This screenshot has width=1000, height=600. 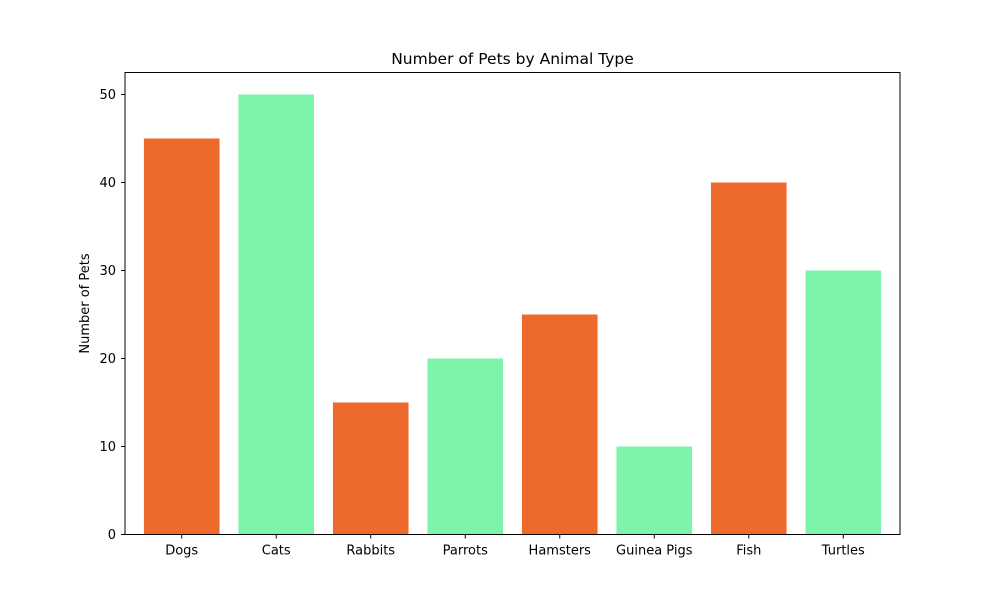 What do you see at coordinates (276, 314) in the screenshot?
I see `bar-cats` at bounding box center [276, 314].